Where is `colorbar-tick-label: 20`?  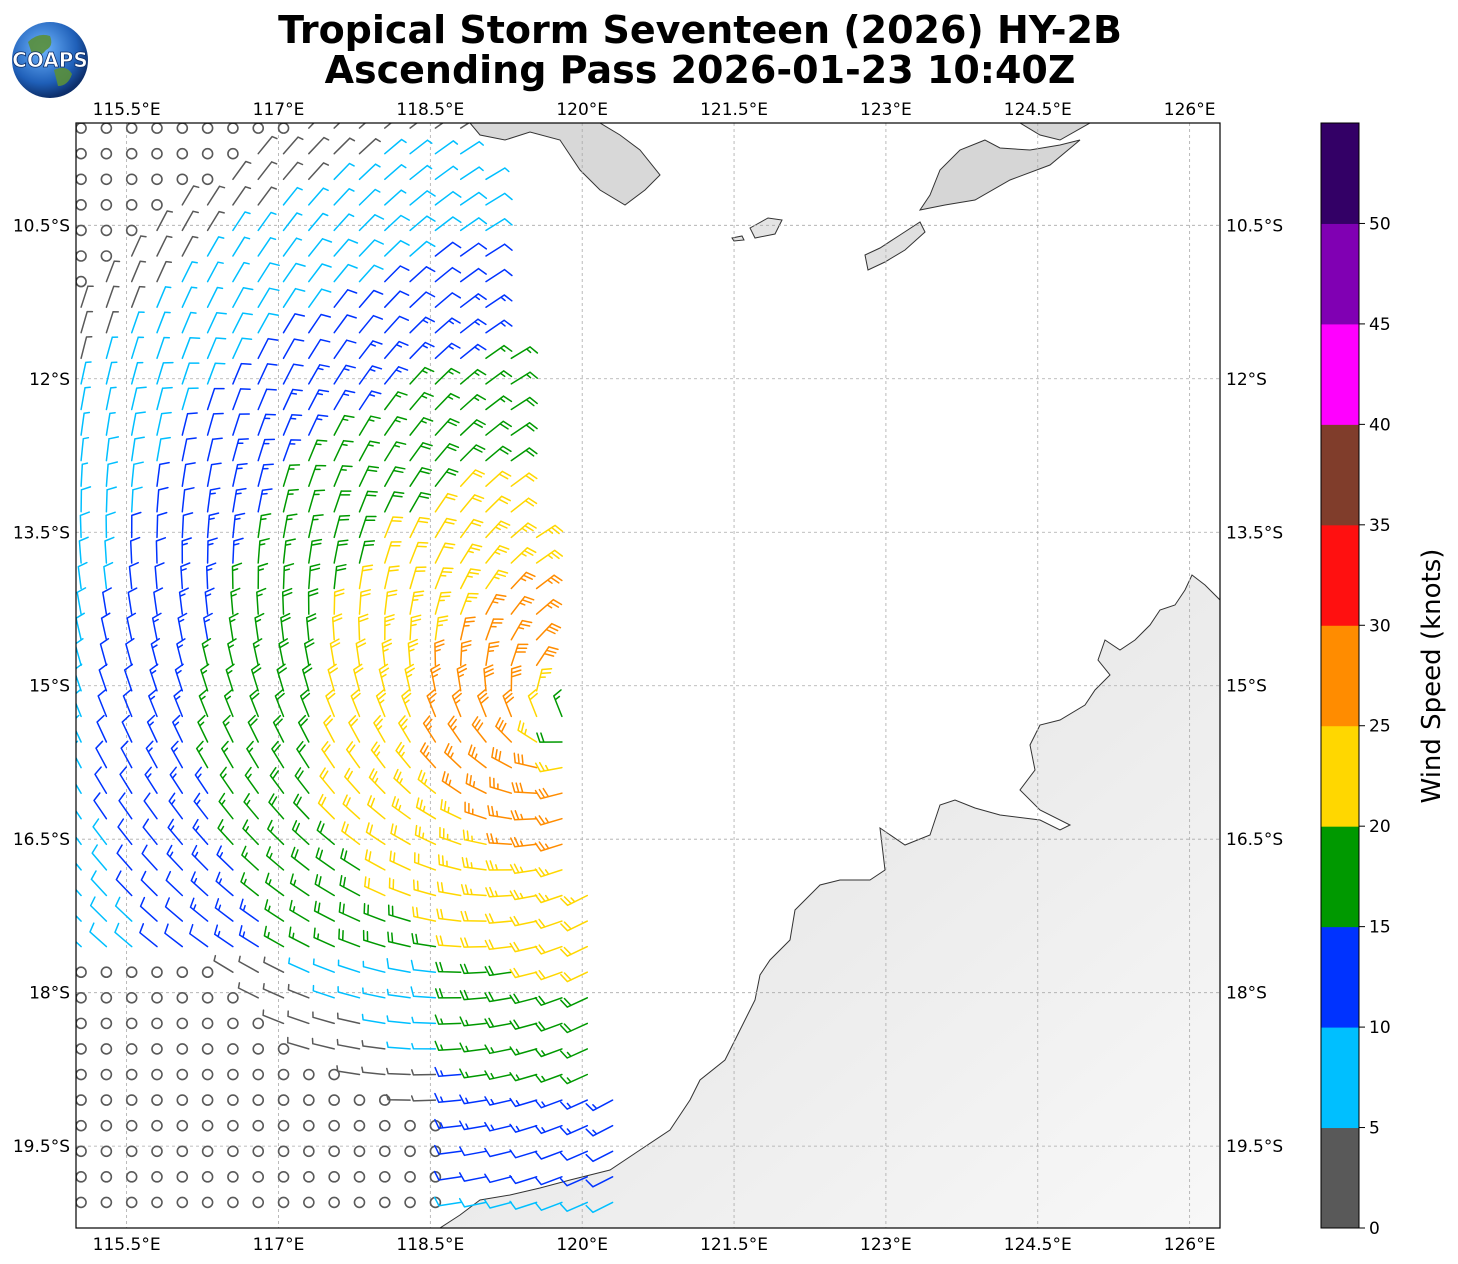
colorbar-tick-label: 20 is located at coordinates (1380, 827).